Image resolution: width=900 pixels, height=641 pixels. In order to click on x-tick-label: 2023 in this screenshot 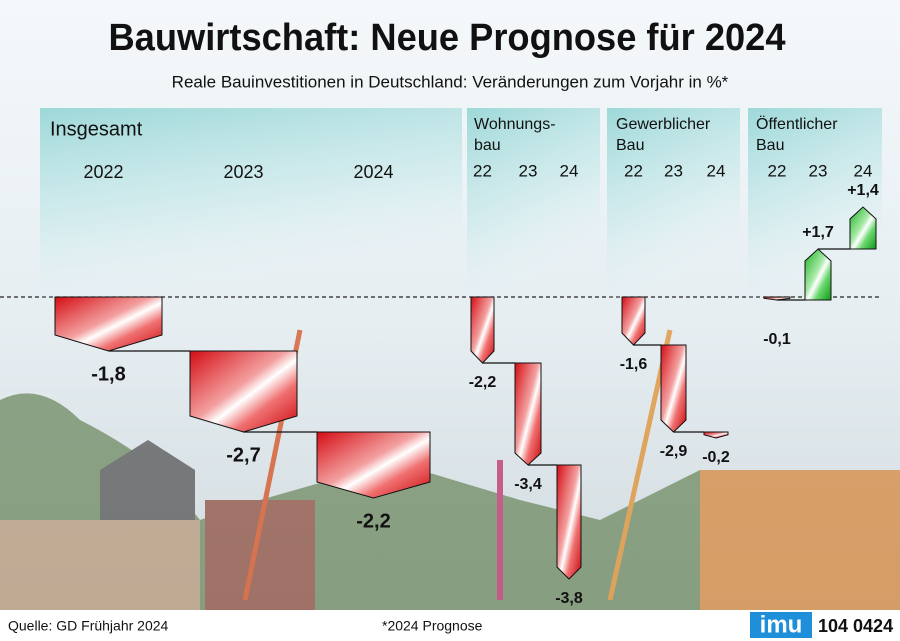, I will do `click(243, 172)`.